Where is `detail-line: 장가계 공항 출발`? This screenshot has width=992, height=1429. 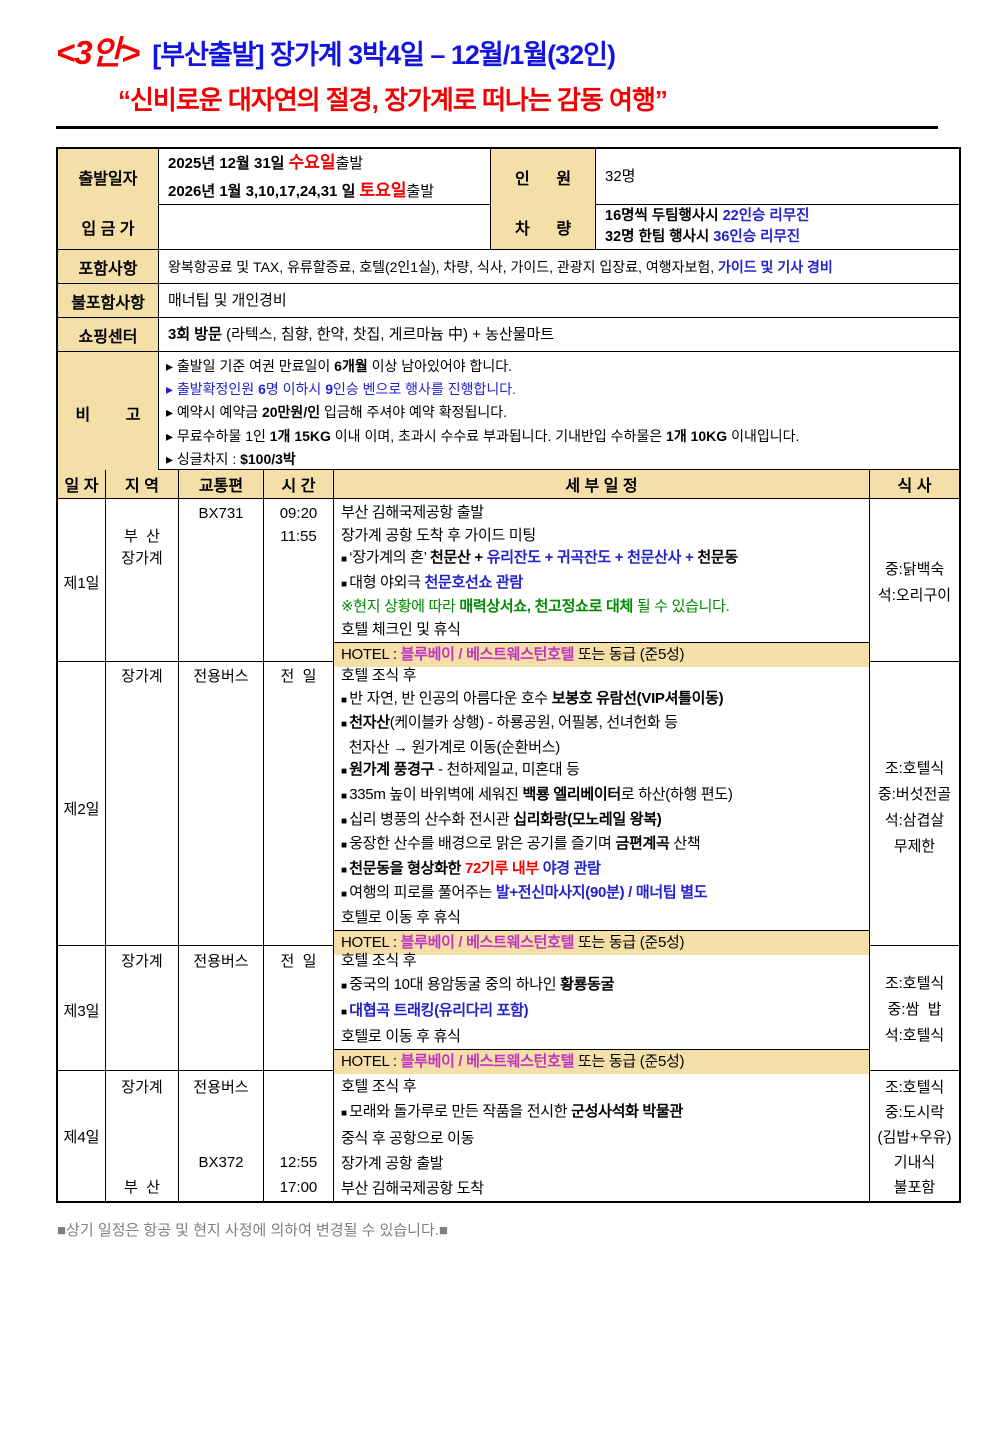
detail-line: 장가계 공항 출발 is located at coordinates (601, 1163).